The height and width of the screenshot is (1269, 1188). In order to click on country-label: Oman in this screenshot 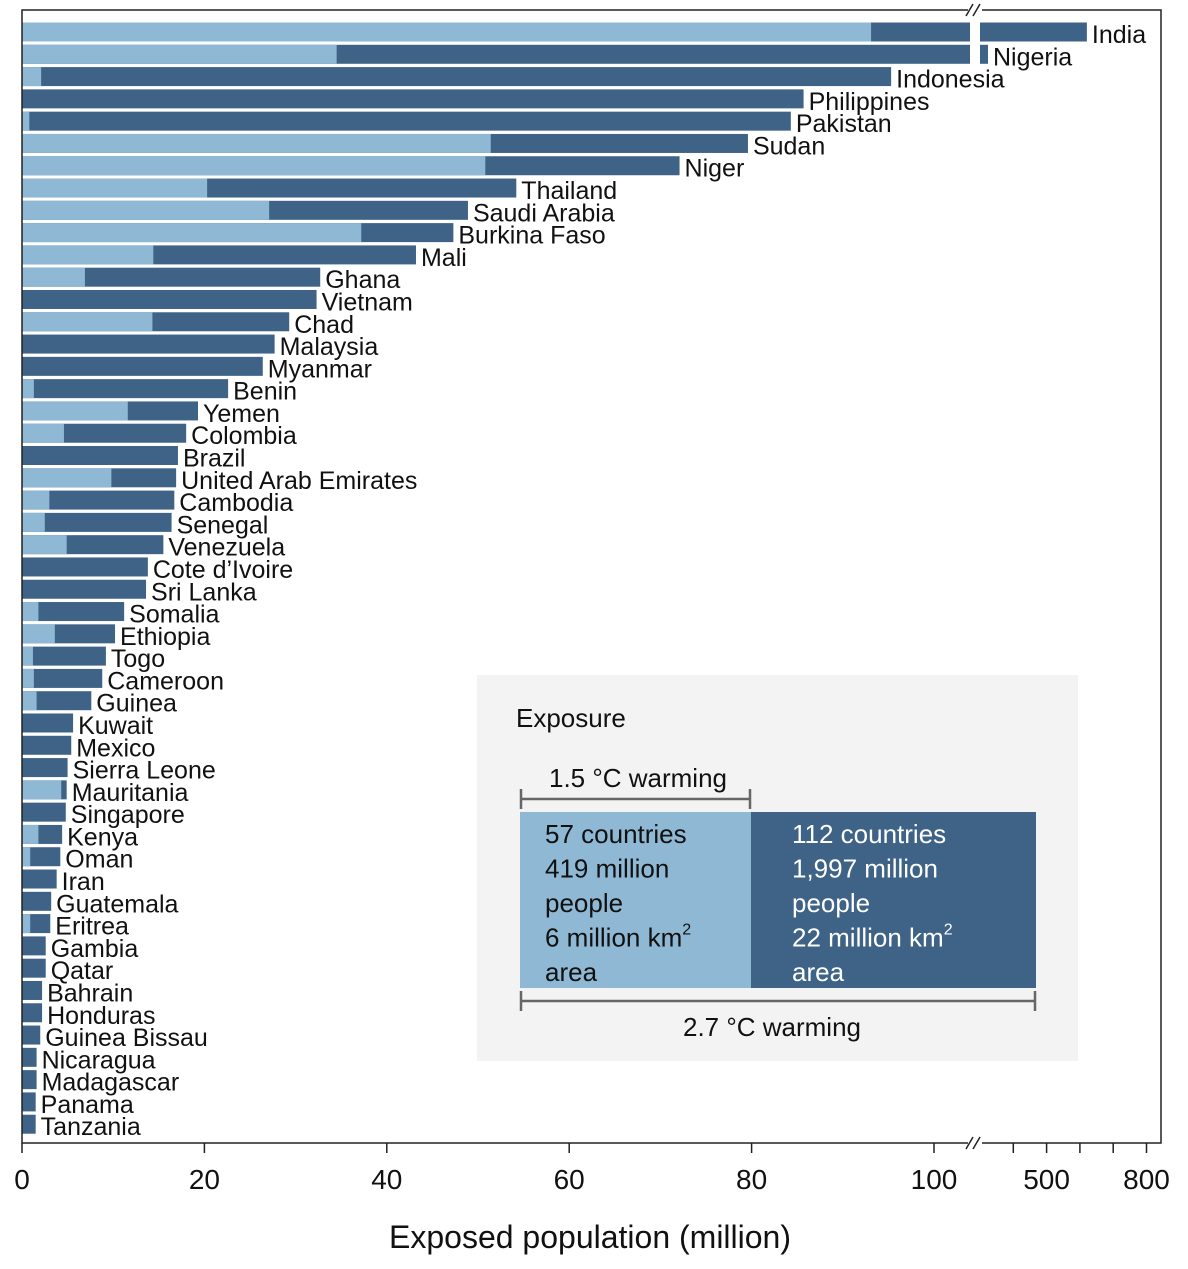, I will do `click(99, 860)`.